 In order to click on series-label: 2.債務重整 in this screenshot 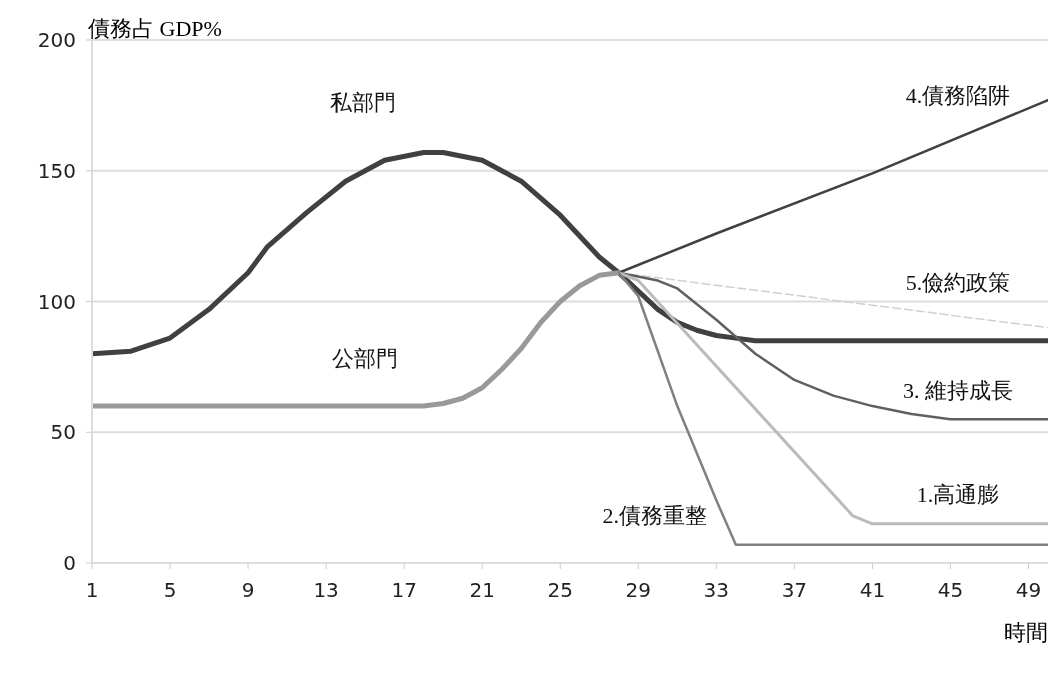, I will do `click(655, 516)`.